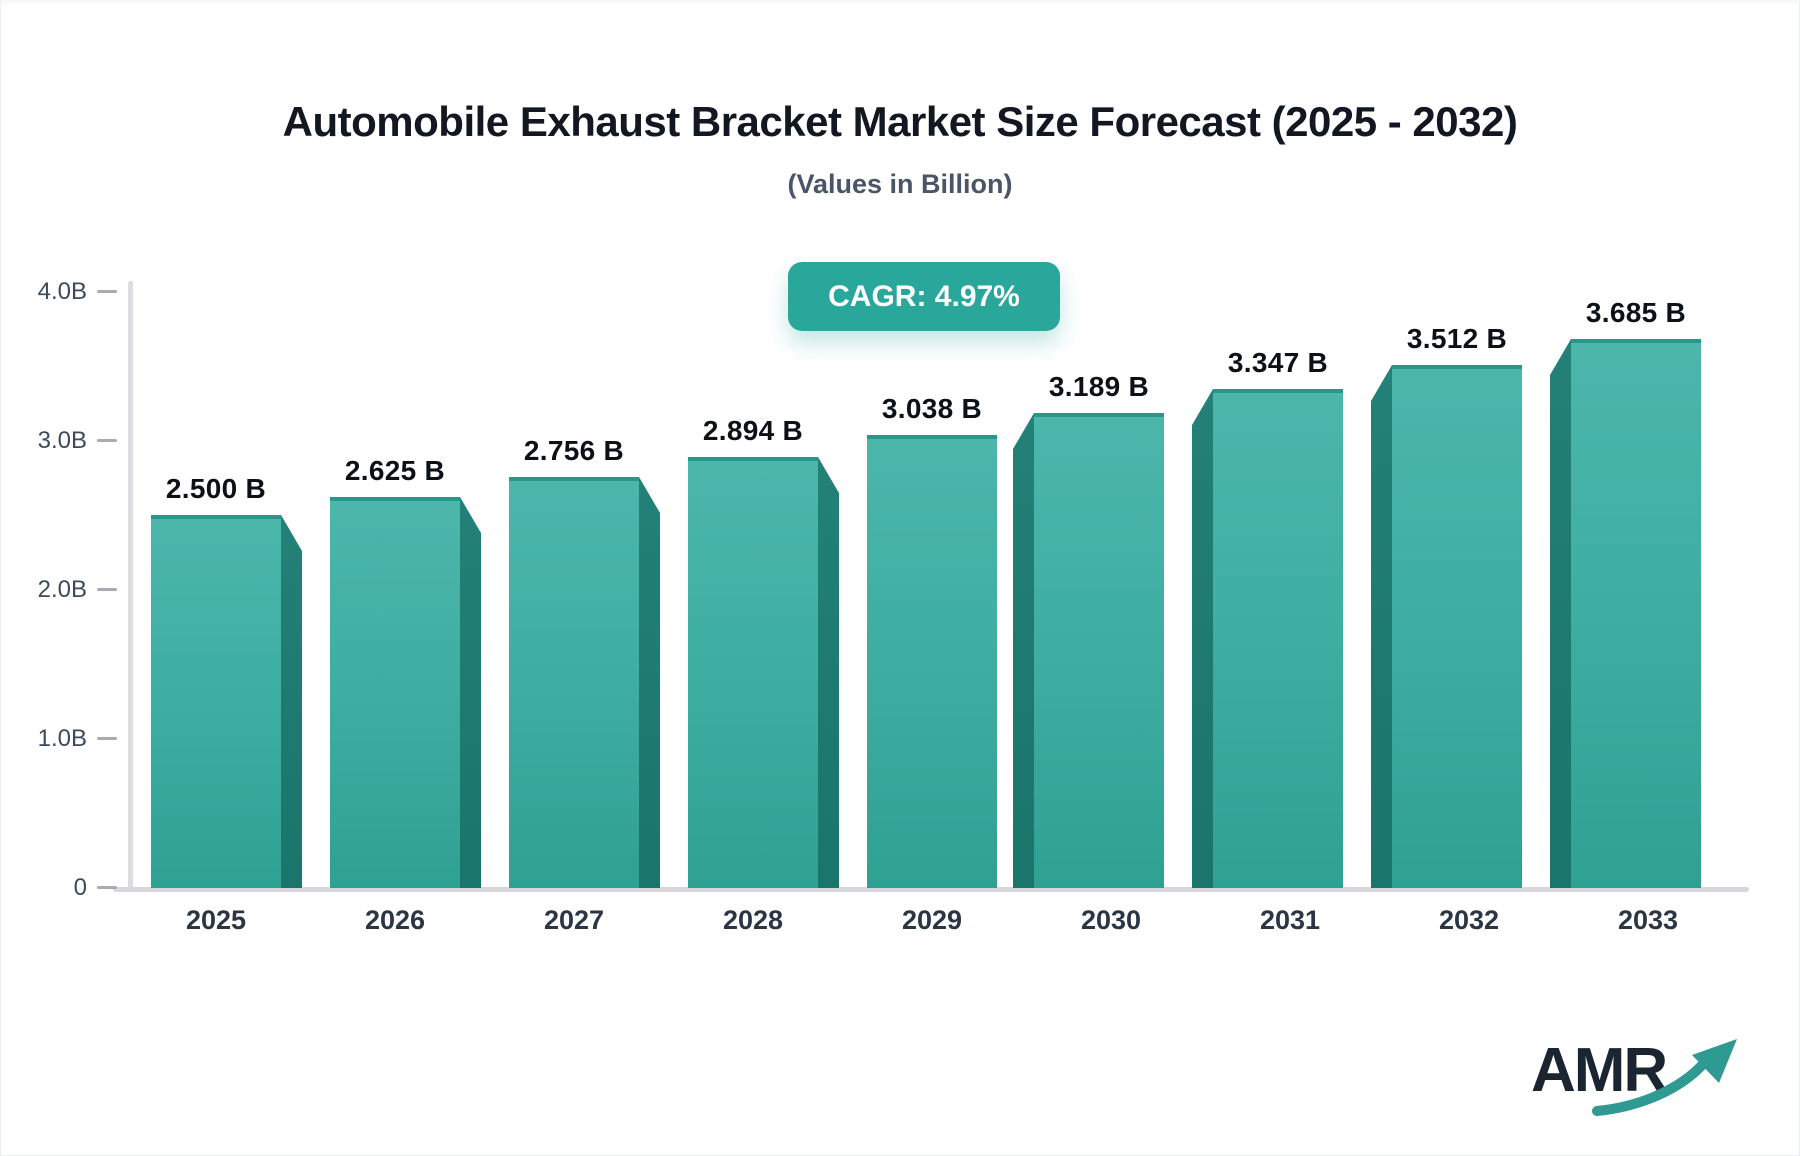  I want to click on x-axis-label-2030: 2030, so click(1111, 920).